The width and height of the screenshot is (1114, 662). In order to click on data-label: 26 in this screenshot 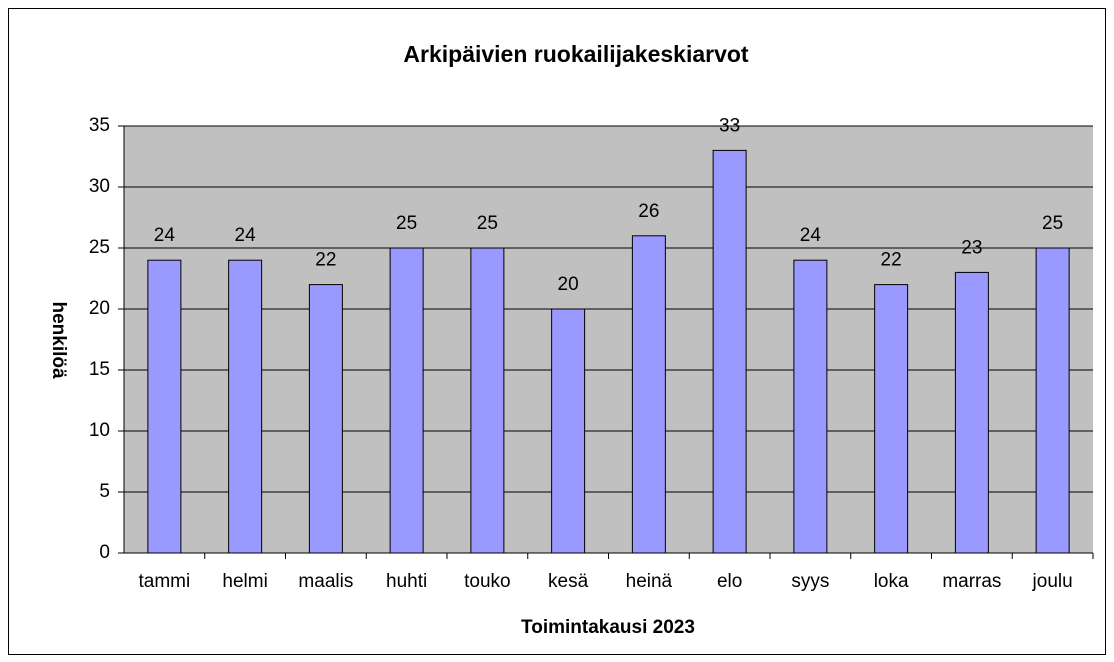, I will do `click(648, 211)`.